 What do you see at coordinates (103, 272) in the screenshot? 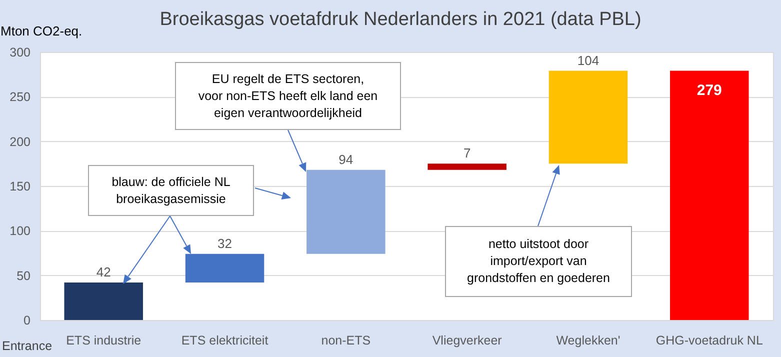
I see `data-label: 42` at bounding box center [103, 272].